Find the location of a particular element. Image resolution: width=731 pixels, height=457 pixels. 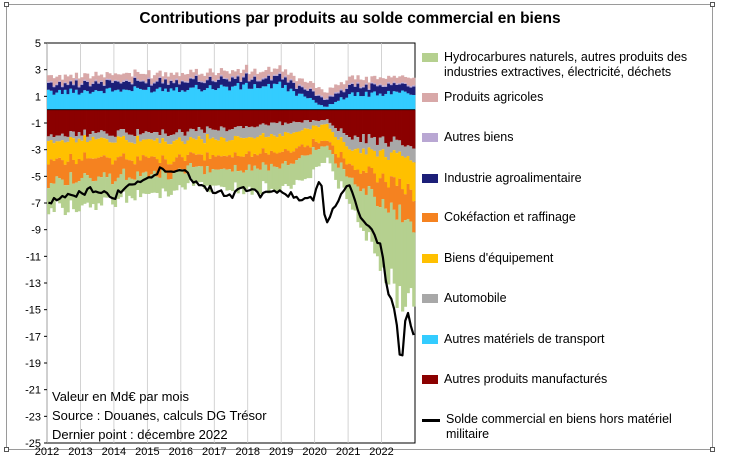

y-tick-label: 5 is located at coordinates (38, 44).